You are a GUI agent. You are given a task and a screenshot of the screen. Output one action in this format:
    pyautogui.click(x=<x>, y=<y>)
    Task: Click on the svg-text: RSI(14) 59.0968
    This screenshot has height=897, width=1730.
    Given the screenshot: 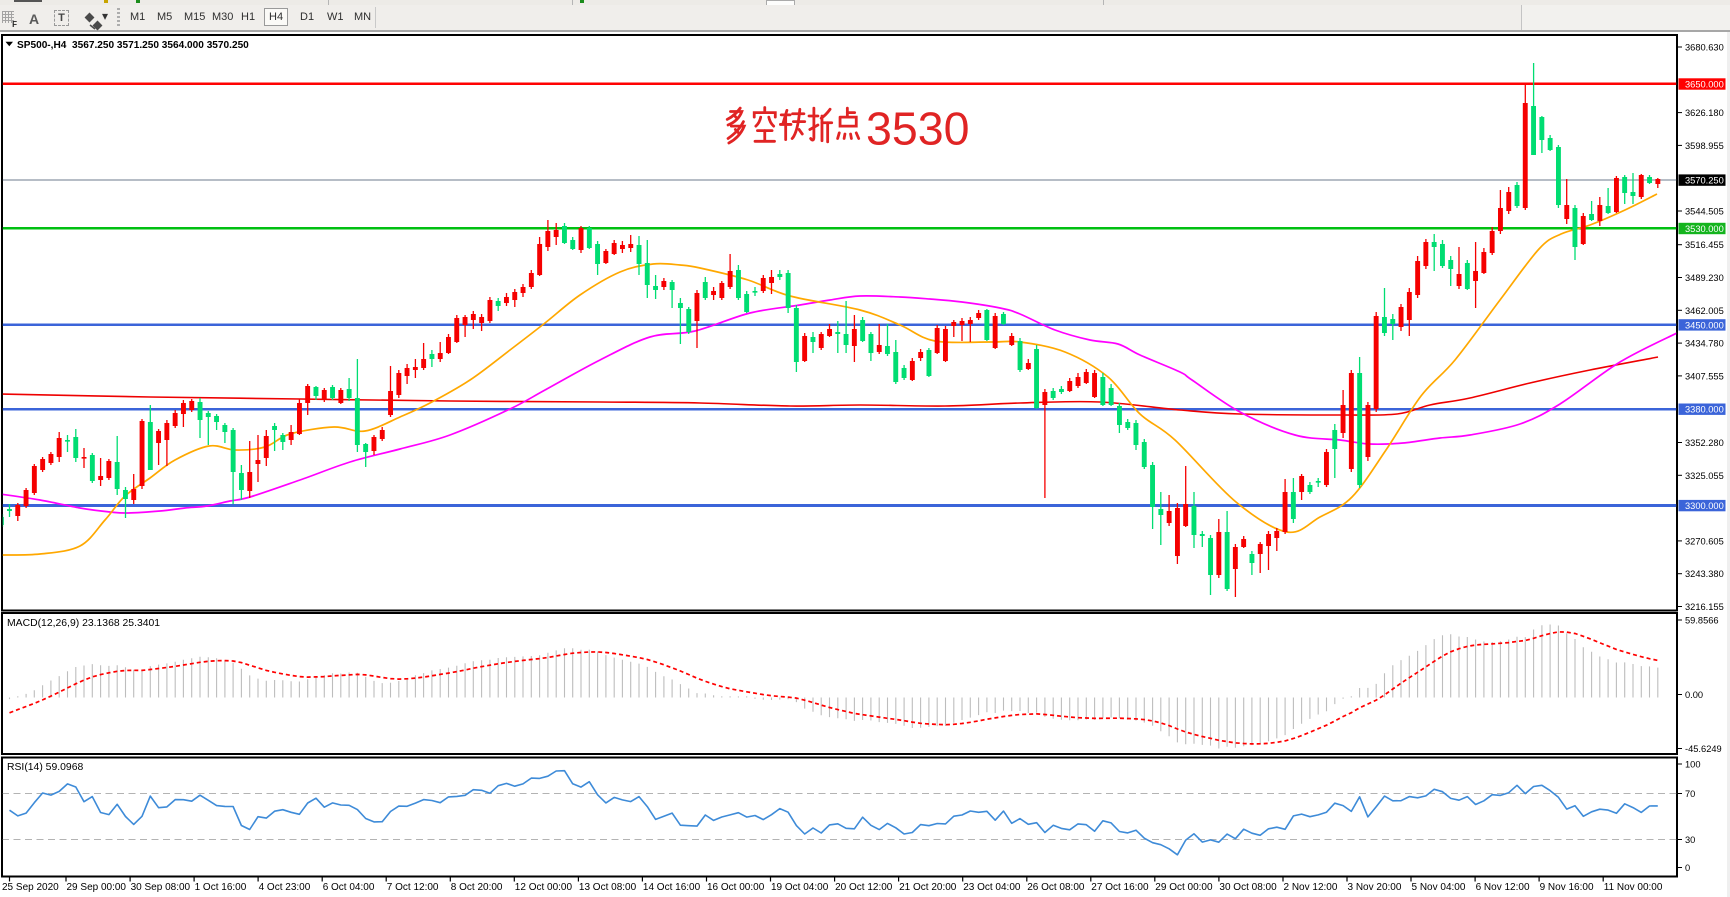 What is the action you would take?
    pyautogui.click(x=45, y=767)
    